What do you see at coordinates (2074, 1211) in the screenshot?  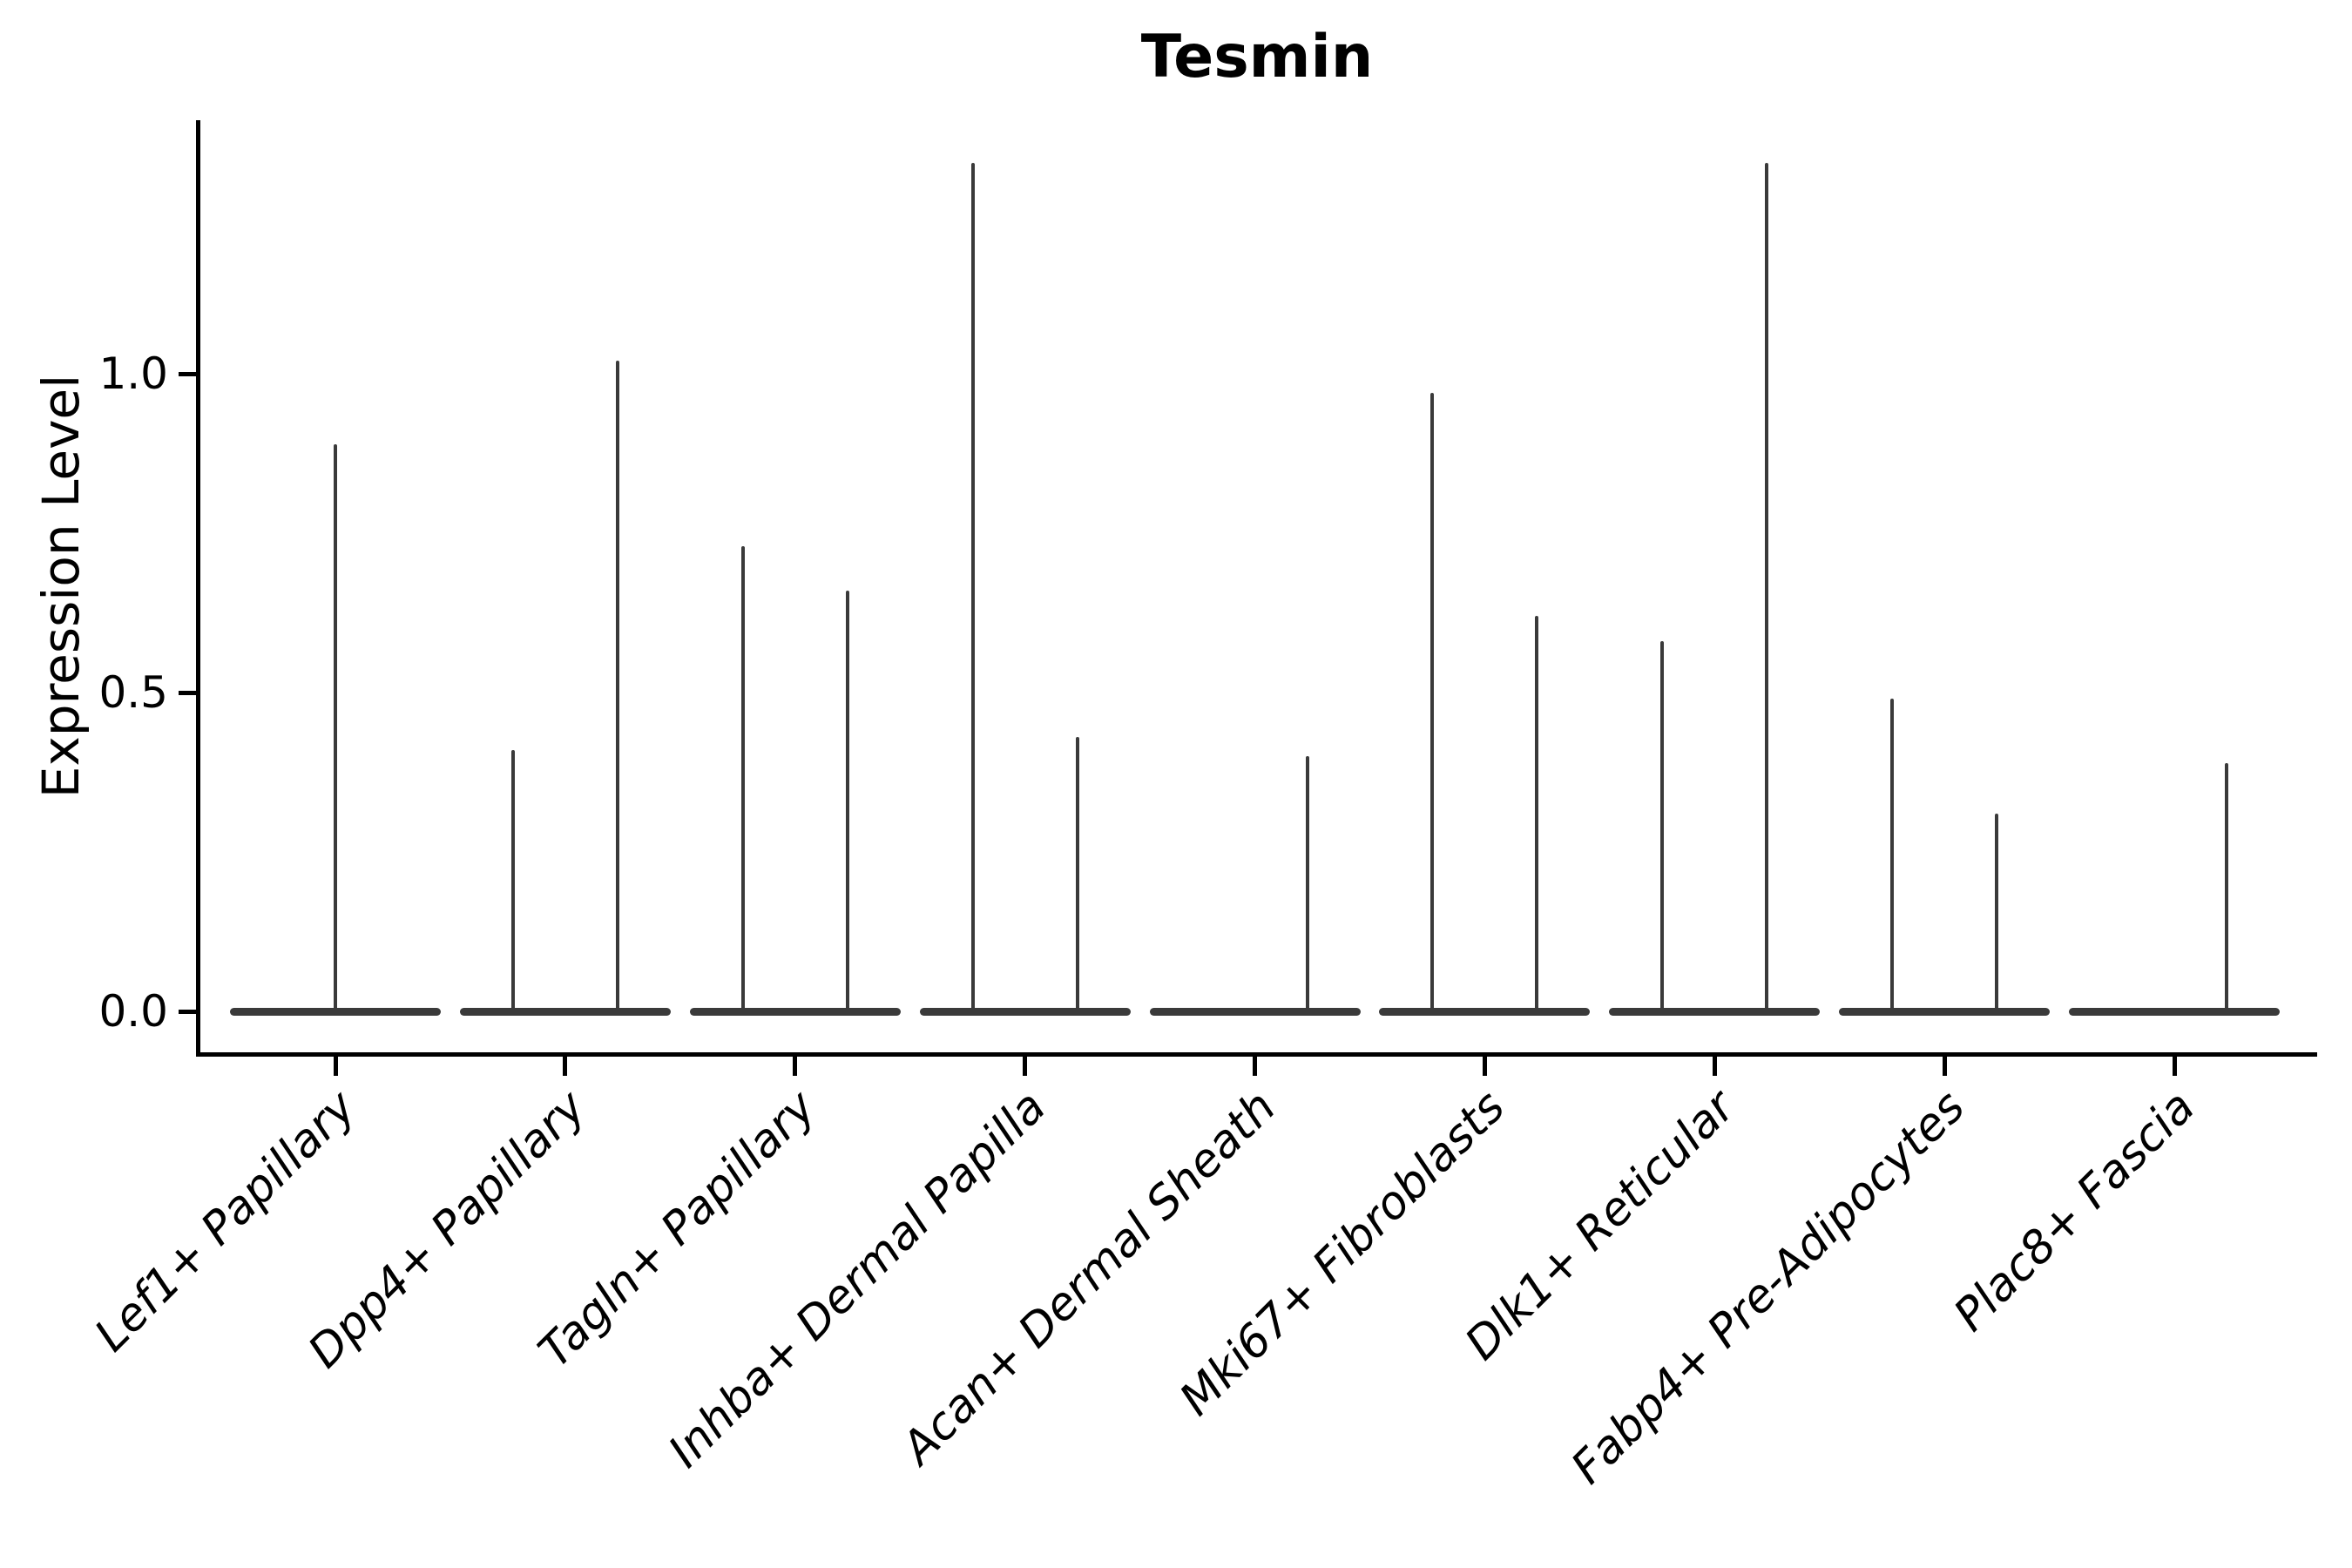 I see `x-tick-label-9: Plac8+ Fascia` at bounding box center [2074, 1211].